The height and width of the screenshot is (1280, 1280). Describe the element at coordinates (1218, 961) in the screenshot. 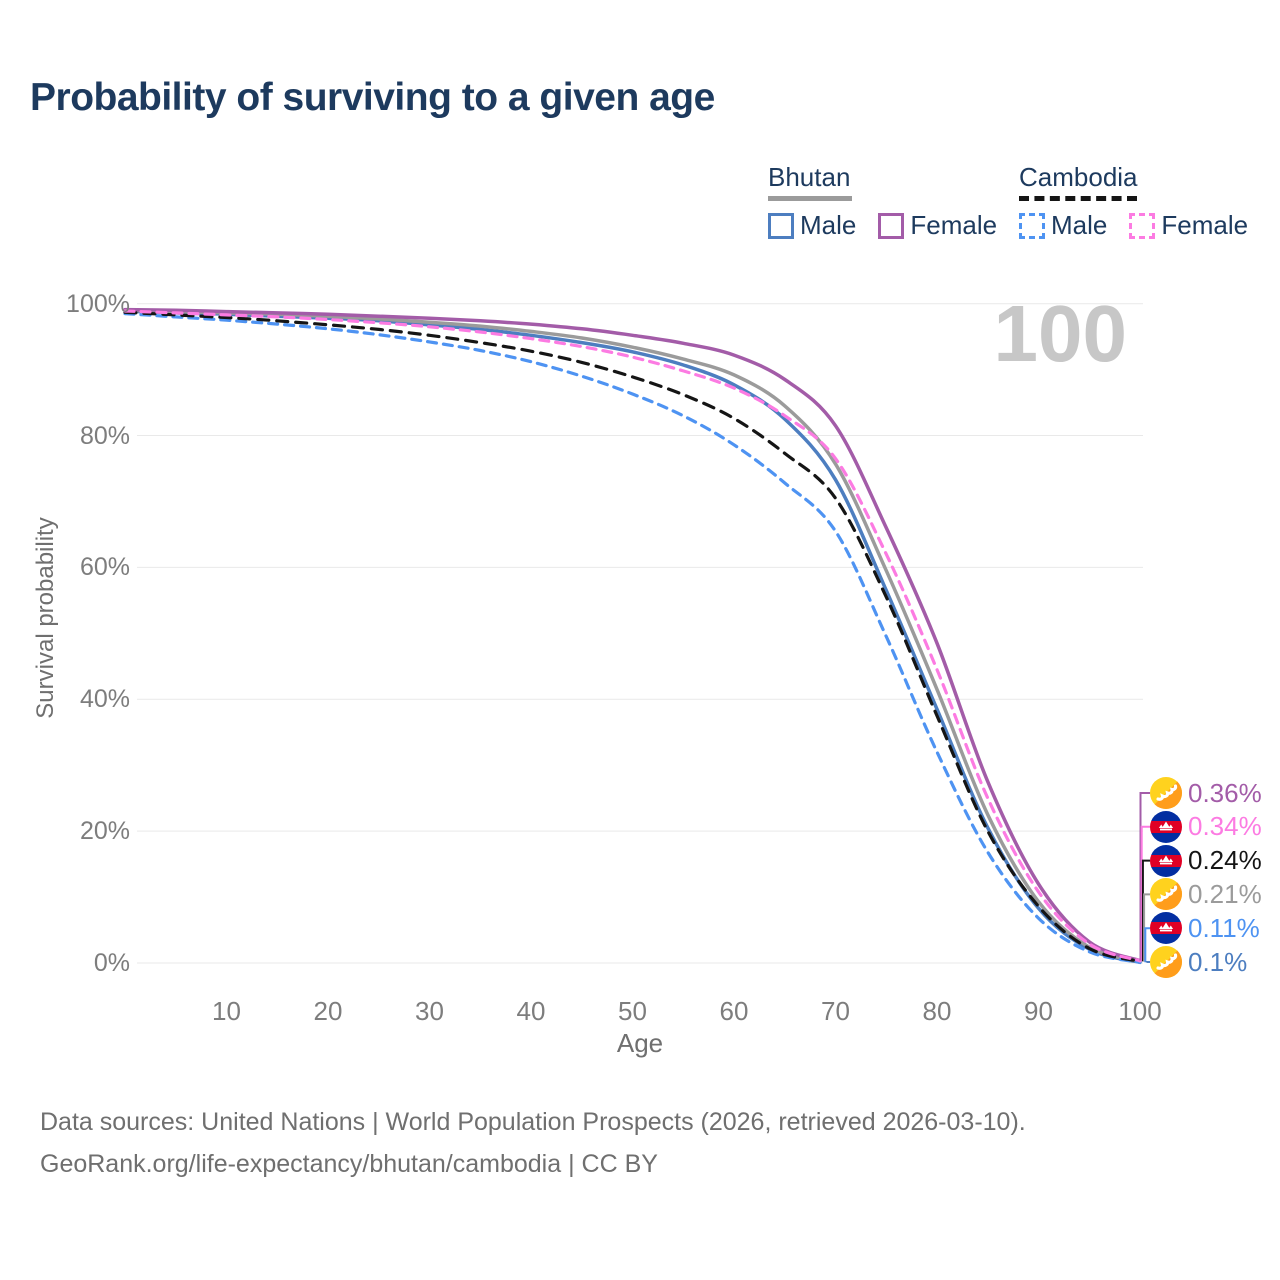

I see `end-label-value: 0.1%` at that location.